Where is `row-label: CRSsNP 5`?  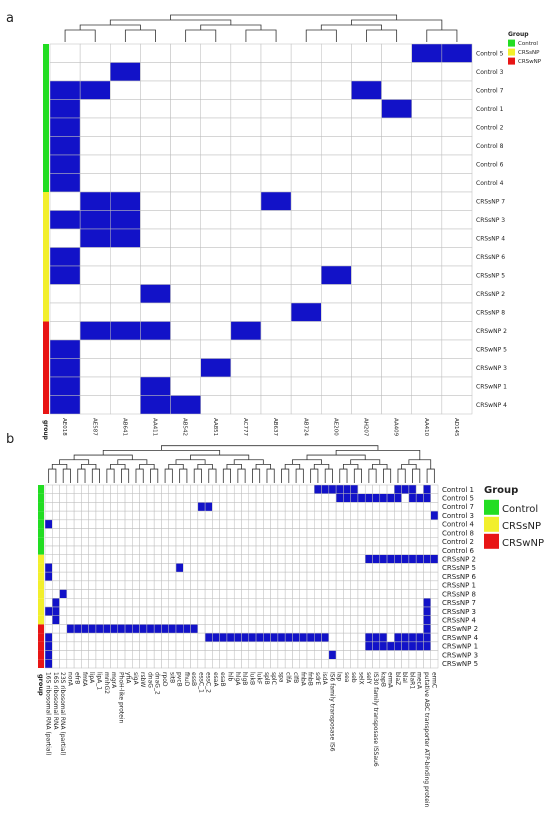
row-label: CRSsNP 5 is located at coordinates (459, 568).